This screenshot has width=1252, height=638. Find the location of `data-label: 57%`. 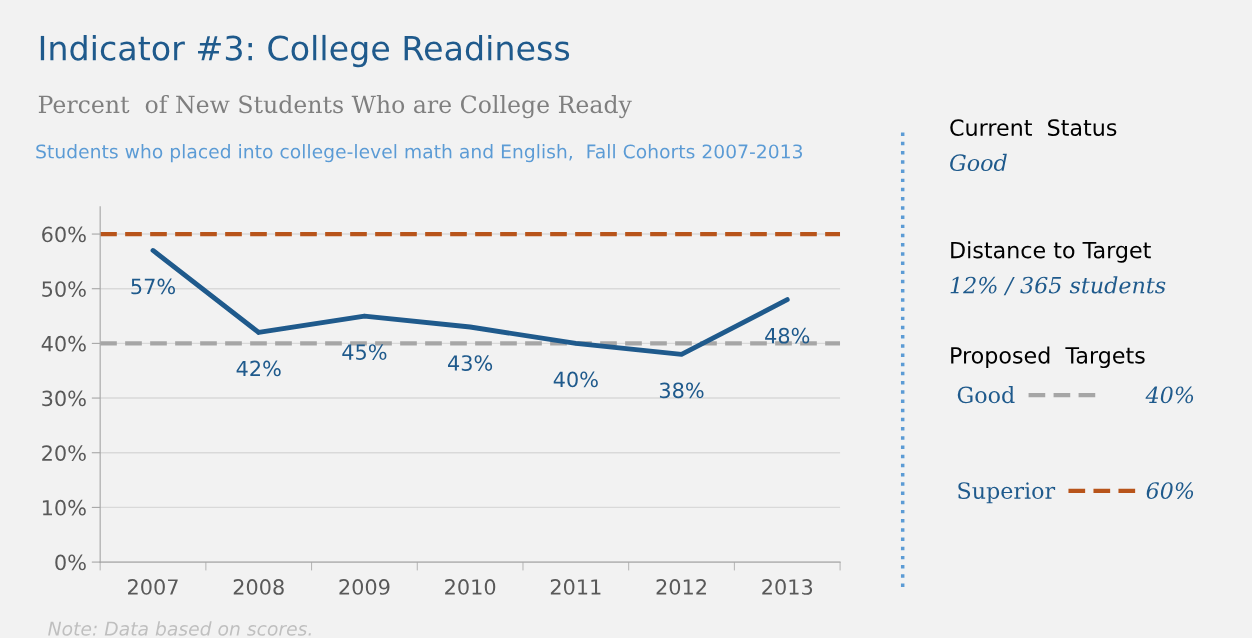

data-label: 57% is located at coordinates (153, 286).